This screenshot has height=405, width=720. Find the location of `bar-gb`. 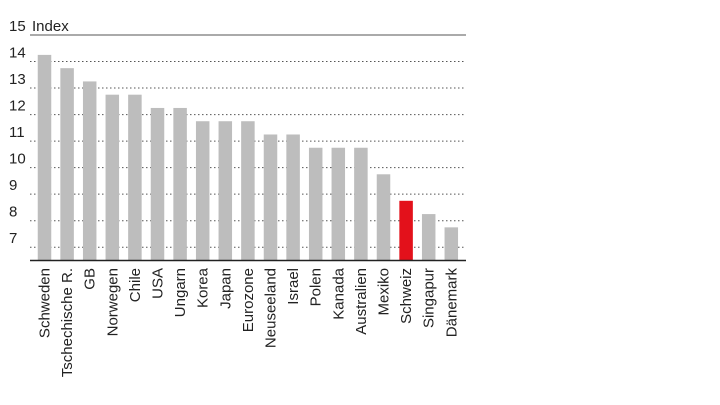

bar-gb is located at coordinates (89, 171).